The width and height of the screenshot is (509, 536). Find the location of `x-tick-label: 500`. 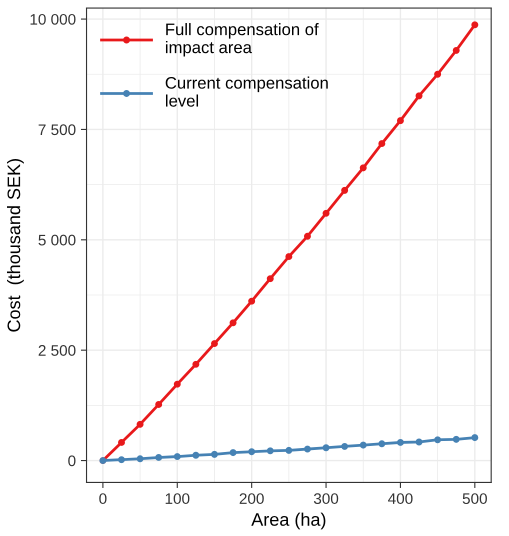

x-tick-label: 500 is located at coordinates (474, 498).